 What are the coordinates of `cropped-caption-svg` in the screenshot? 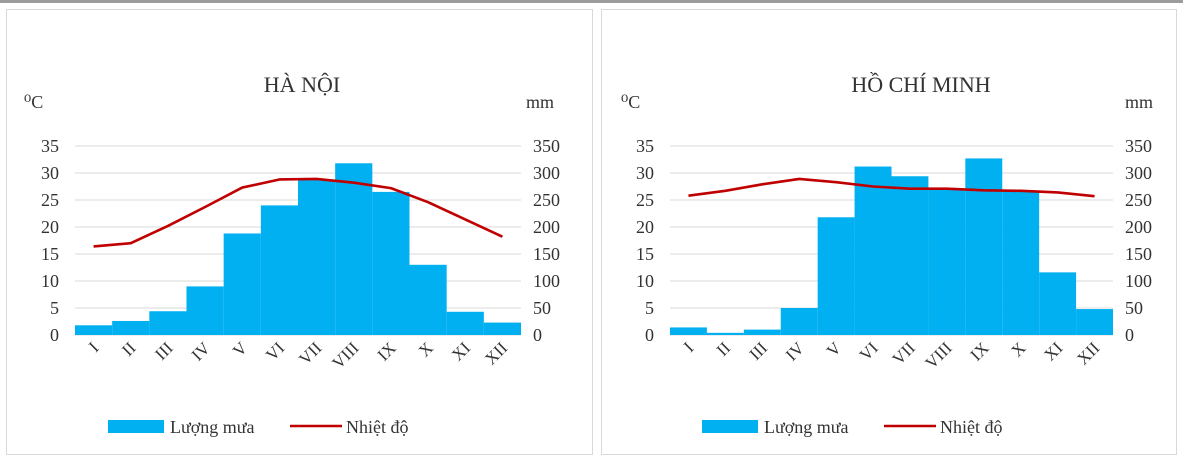 It's located at (591, 1).